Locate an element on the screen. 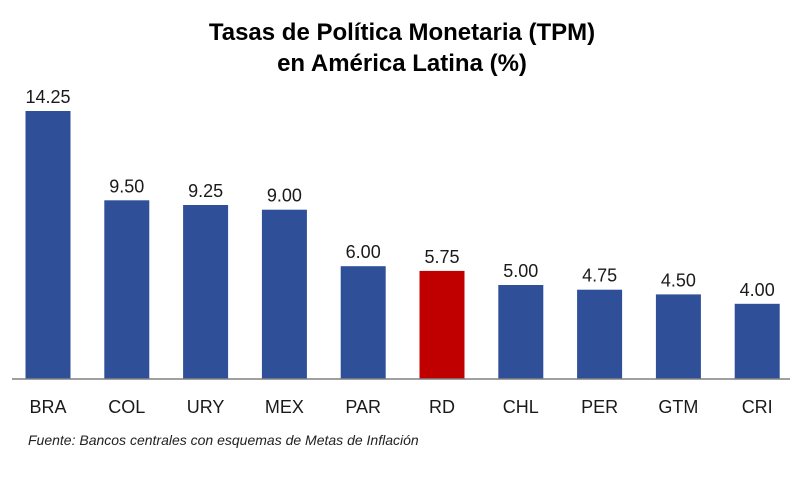 The image size is (800, 481). chart-title-line-2: en América Latina (%) is located at coordinates (402, 63).